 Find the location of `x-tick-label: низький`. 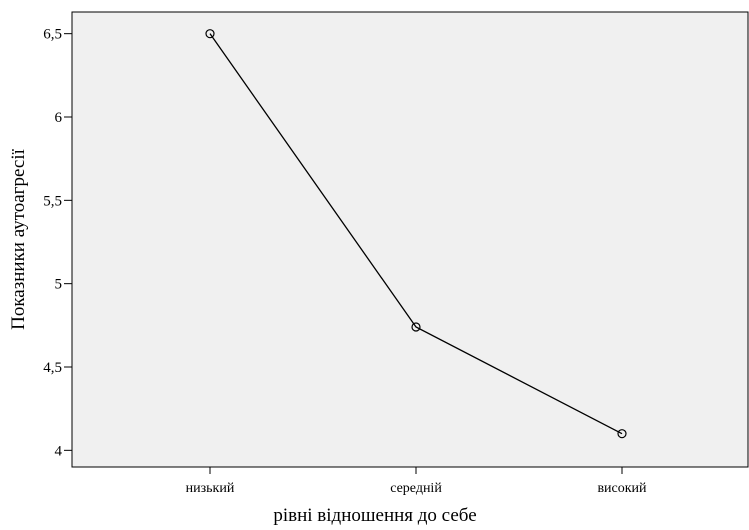

x-tick-label: низький is located at coordinates (210, 488).